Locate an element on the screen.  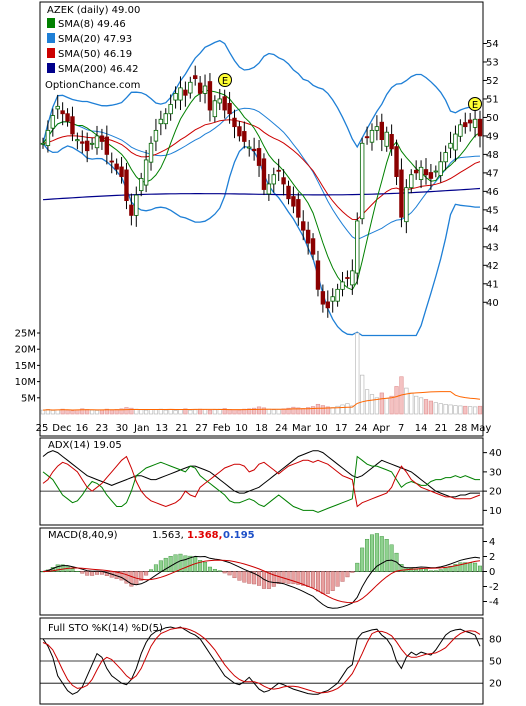
adx-ytick-label: 30 is located at coordinates (495, 472).